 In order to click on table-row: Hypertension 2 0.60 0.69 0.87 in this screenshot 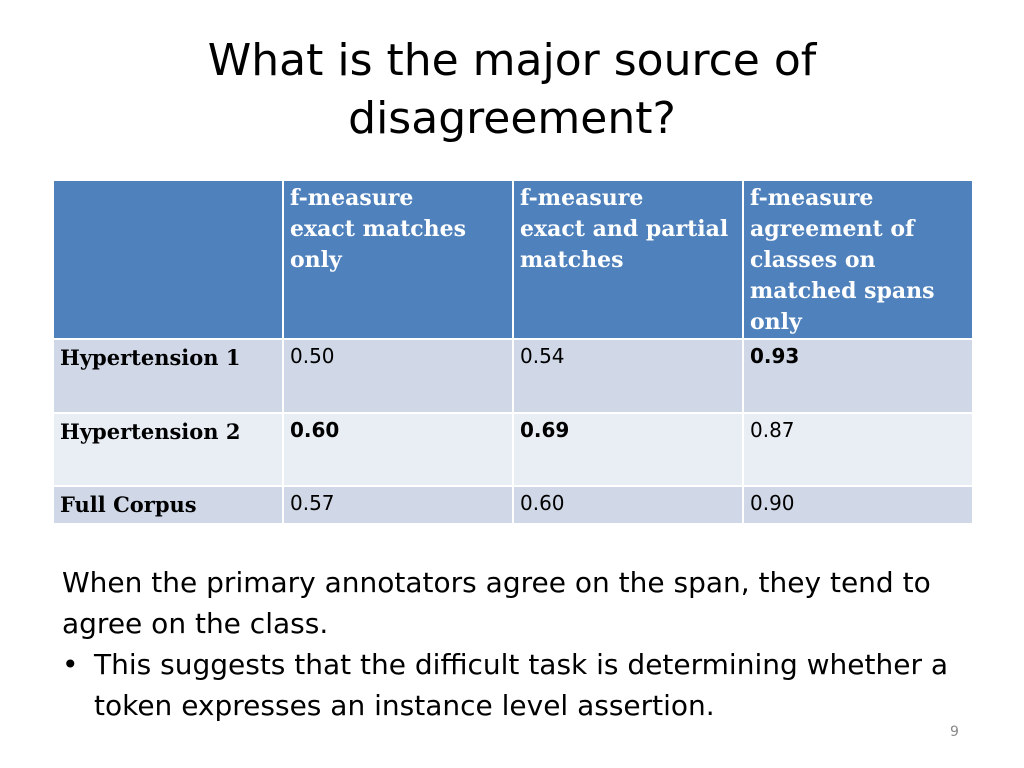, I will do `click(513, 449)`.